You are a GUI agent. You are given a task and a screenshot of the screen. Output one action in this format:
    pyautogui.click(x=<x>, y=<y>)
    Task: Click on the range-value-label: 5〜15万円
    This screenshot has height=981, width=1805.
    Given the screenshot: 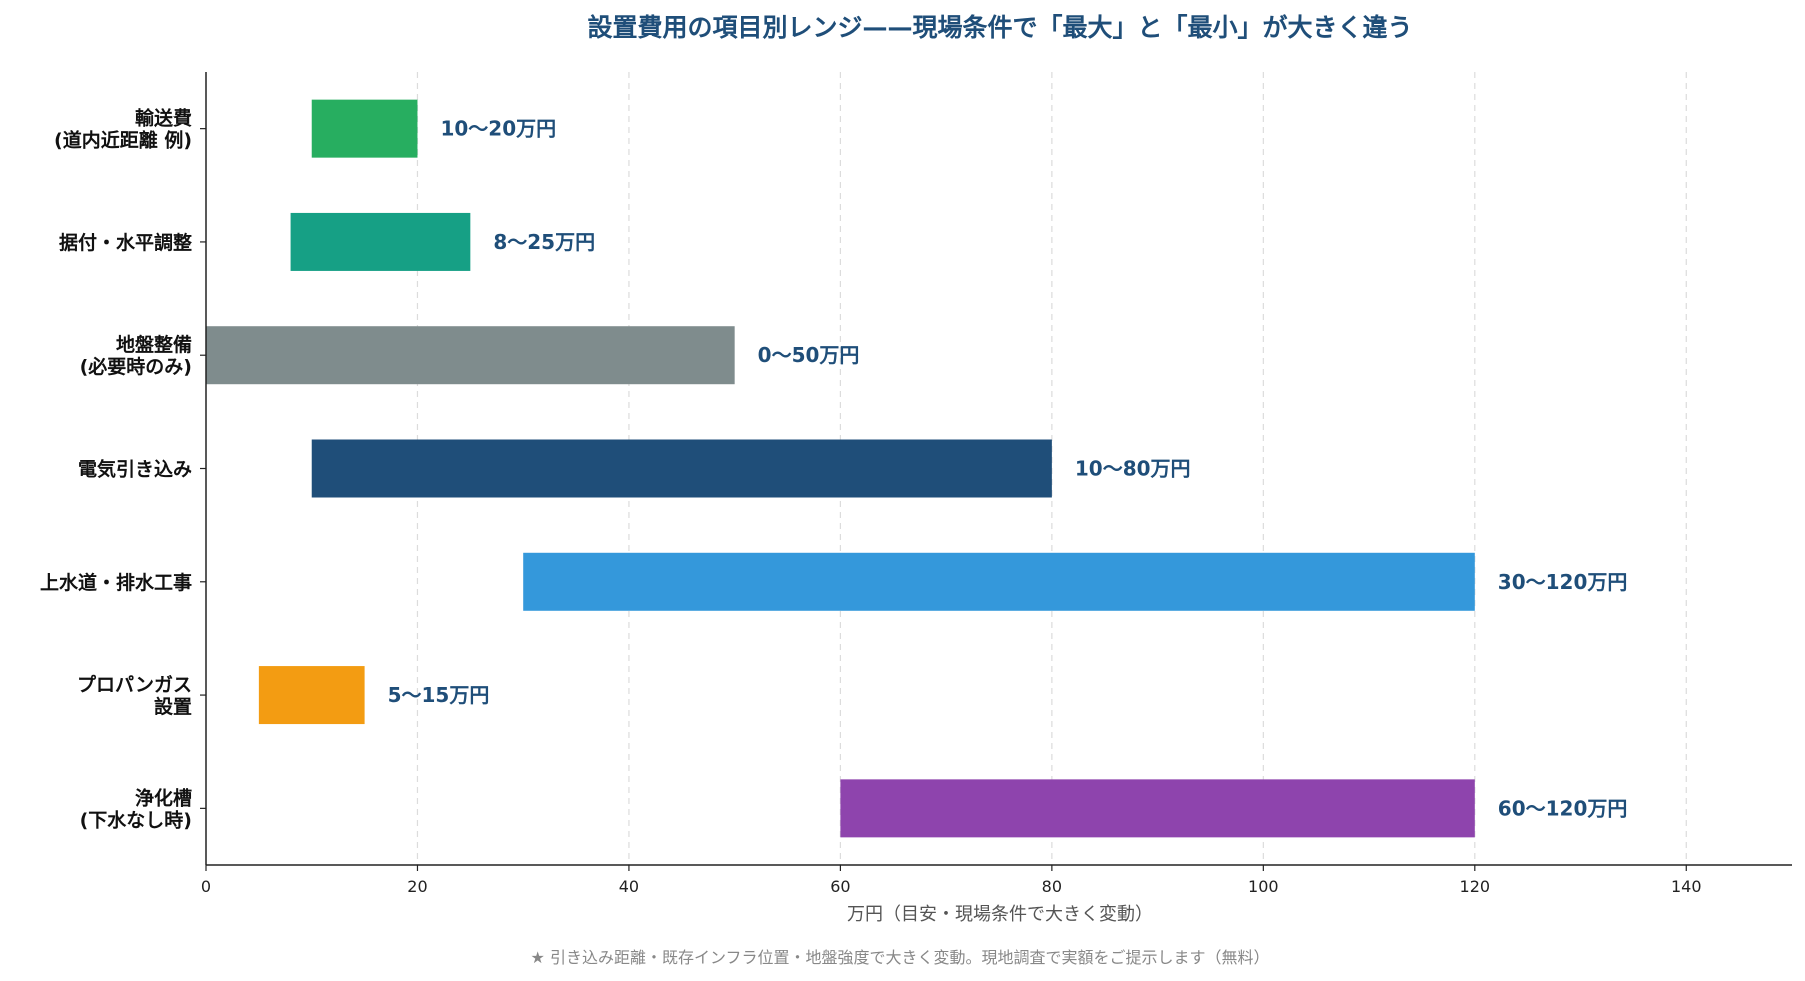 What is the action you would take?
    pyautogui.click(x=439, y=695)
    